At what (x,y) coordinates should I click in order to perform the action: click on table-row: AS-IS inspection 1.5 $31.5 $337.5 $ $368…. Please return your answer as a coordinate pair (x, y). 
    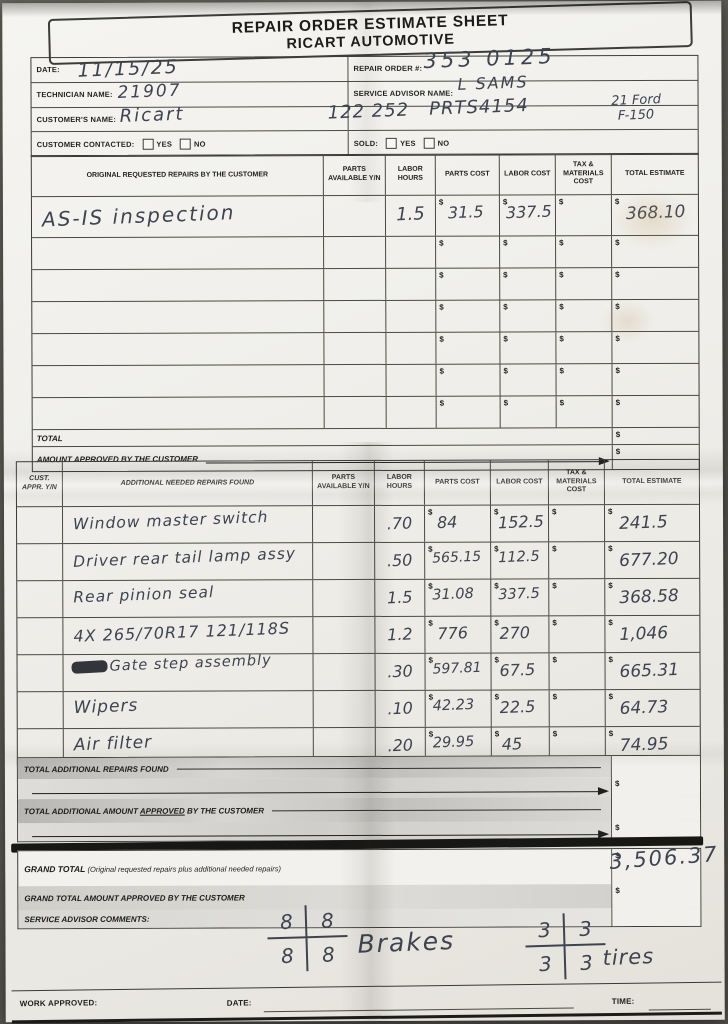
    Looking at the image, I should click on (365, 216).